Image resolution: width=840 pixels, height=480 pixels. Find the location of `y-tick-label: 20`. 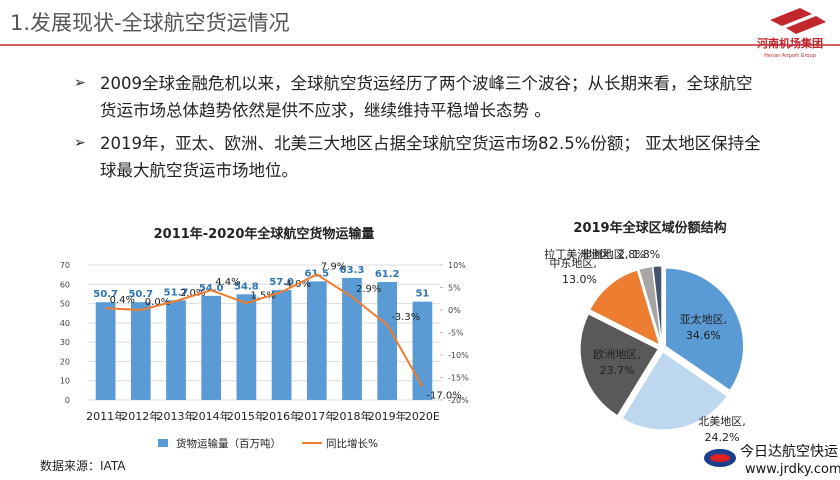

y-tick-label: 20 is located at coordinates (65, 361).